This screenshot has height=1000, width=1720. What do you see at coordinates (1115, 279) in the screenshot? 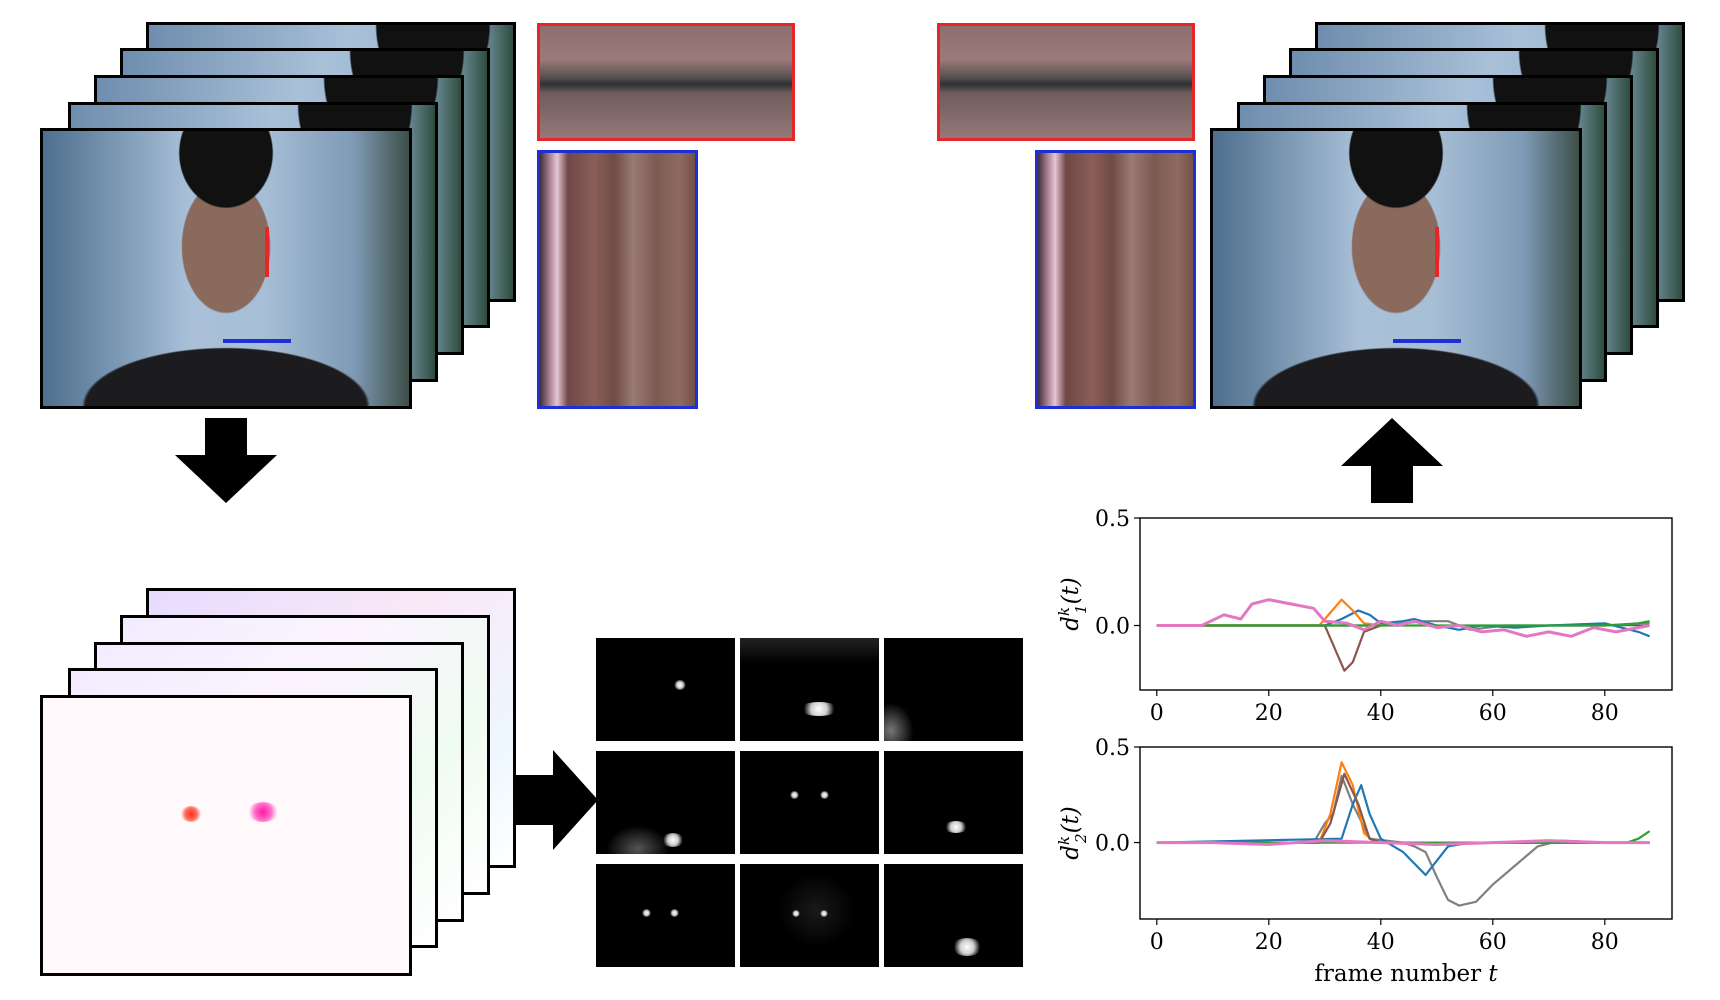
I see `output-blue-slice` at bounding box center [1115, 279].